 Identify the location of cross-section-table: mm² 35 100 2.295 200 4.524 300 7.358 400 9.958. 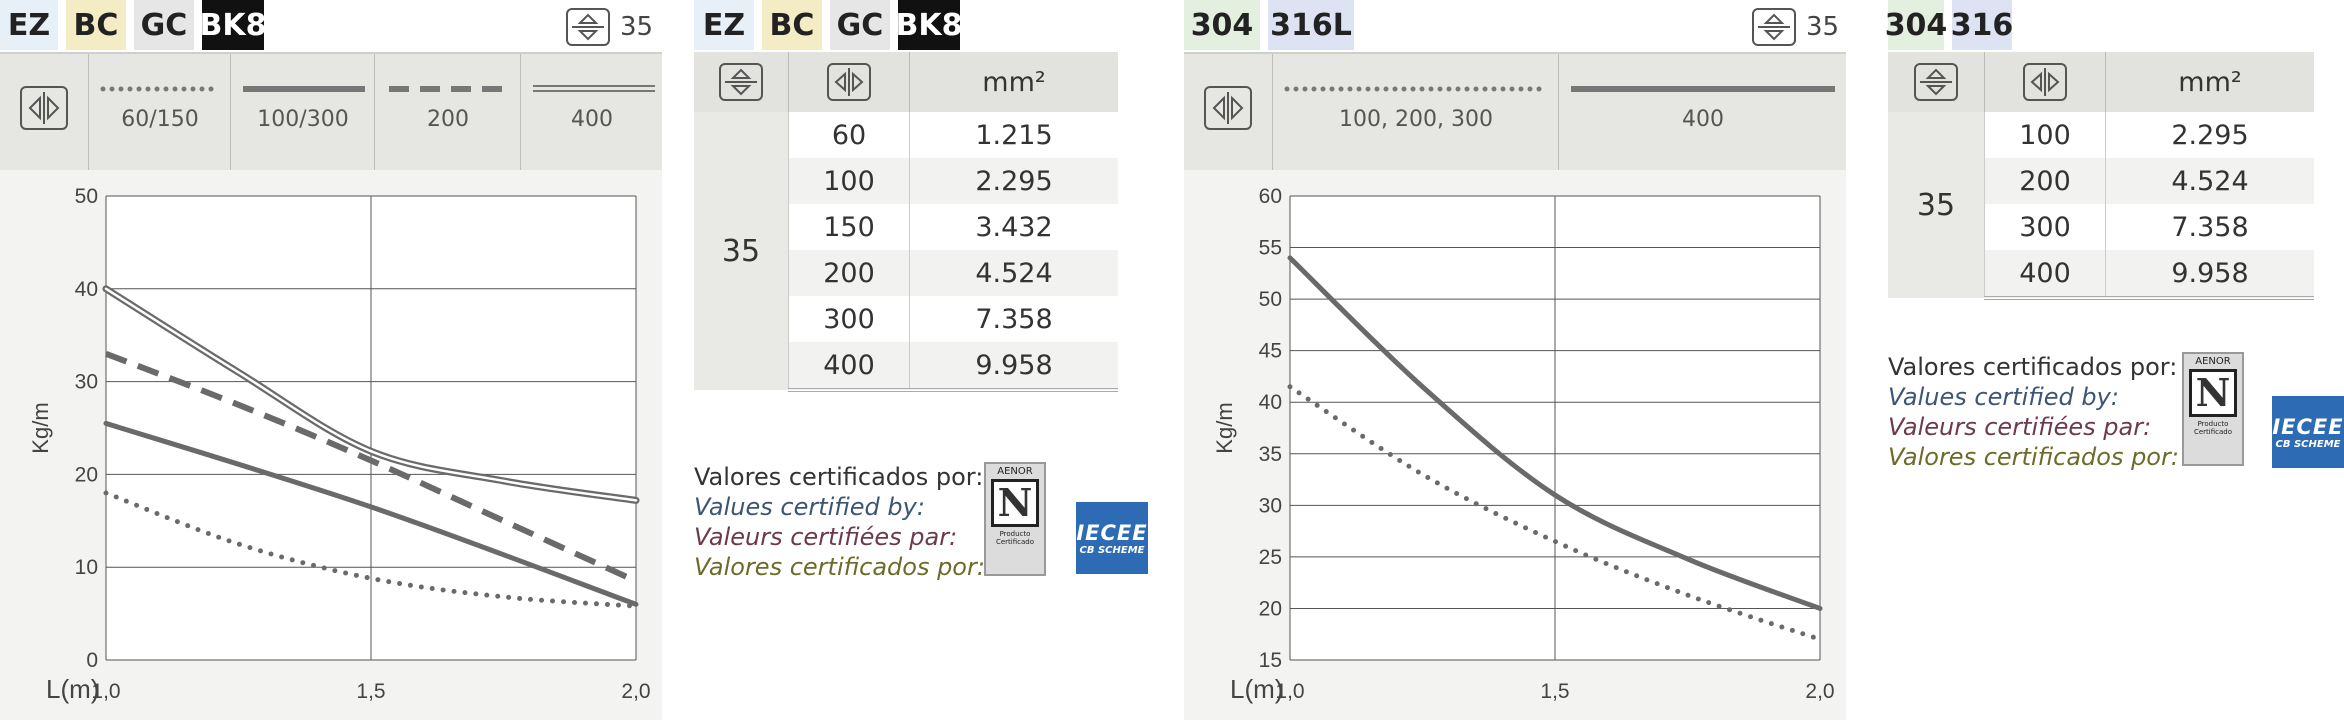
(2101, 176).